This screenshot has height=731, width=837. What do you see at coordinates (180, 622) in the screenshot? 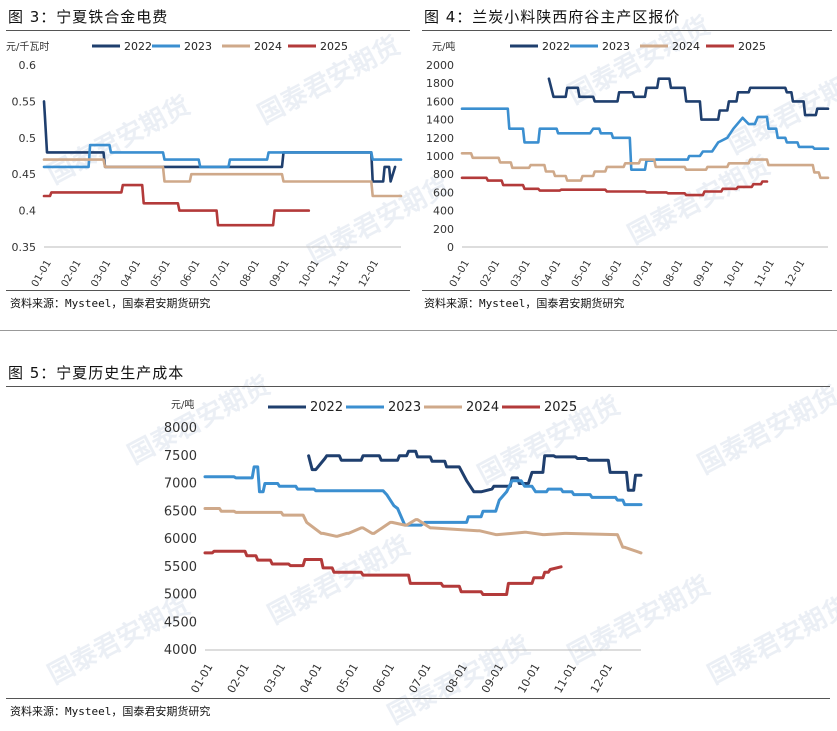
I see `y-tick-label: 4500` at bounding box center [180, 622].